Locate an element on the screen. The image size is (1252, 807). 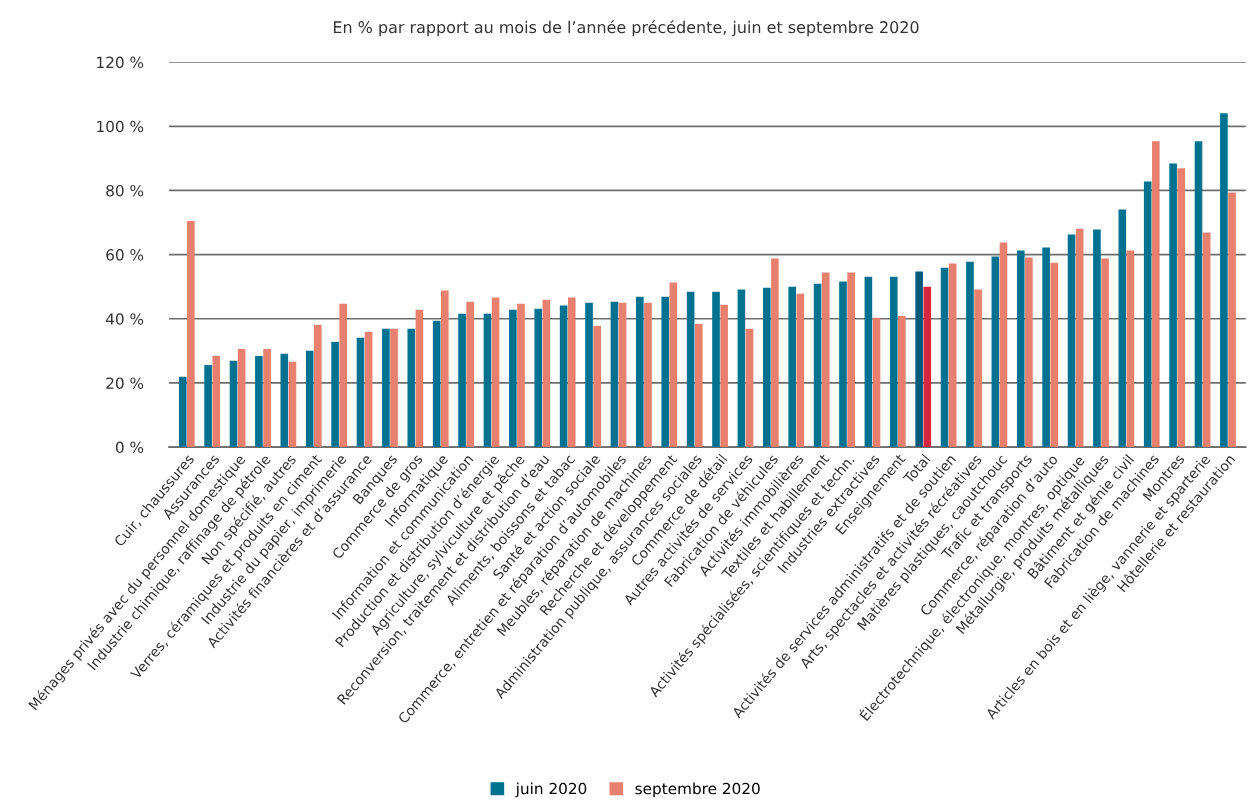
y-tick-label: 80 % is located at coordinates (125, 190).